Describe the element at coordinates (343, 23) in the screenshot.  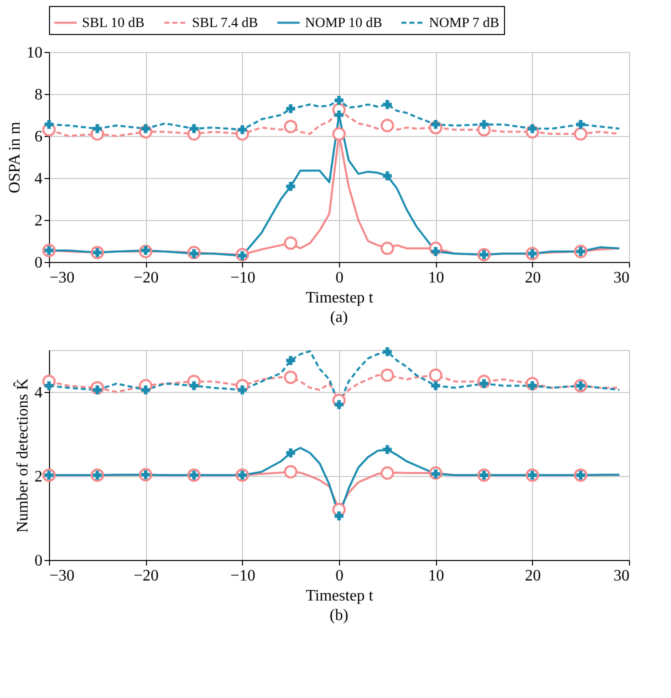
I see `legend-label: NOMP 10 dB` at that location.